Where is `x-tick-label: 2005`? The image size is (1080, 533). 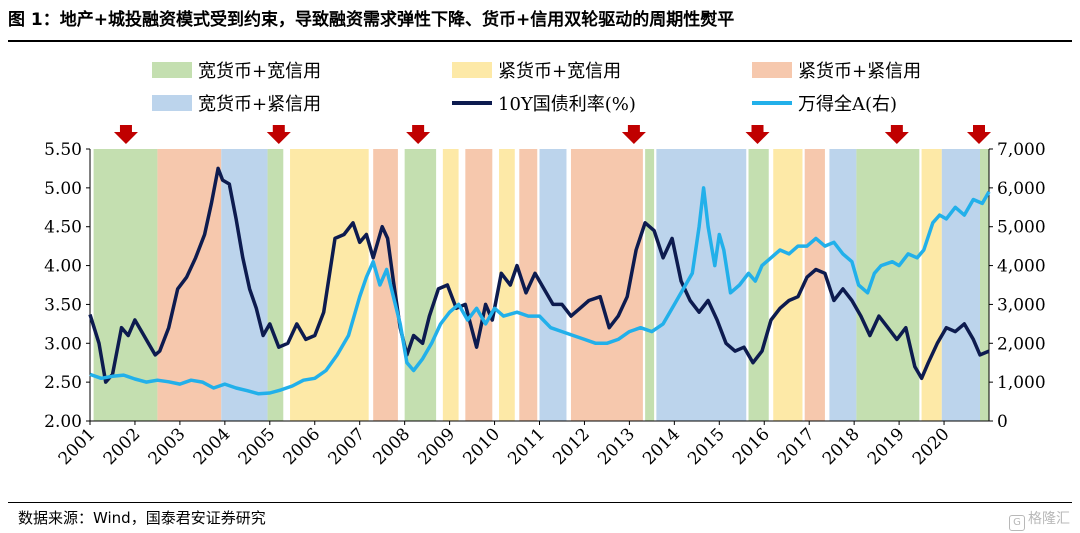
x-tick-label: 2005 is located at coordinates (257, 446).